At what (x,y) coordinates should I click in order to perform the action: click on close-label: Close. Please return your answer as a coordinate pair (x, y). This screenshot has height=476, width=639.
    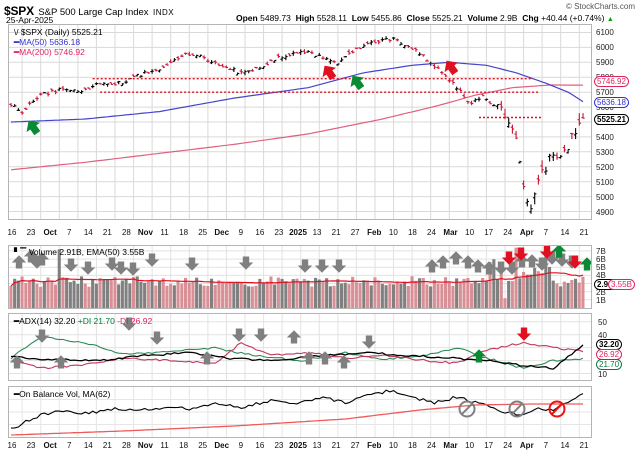
    Looking at the image, I should click on (418, 18).